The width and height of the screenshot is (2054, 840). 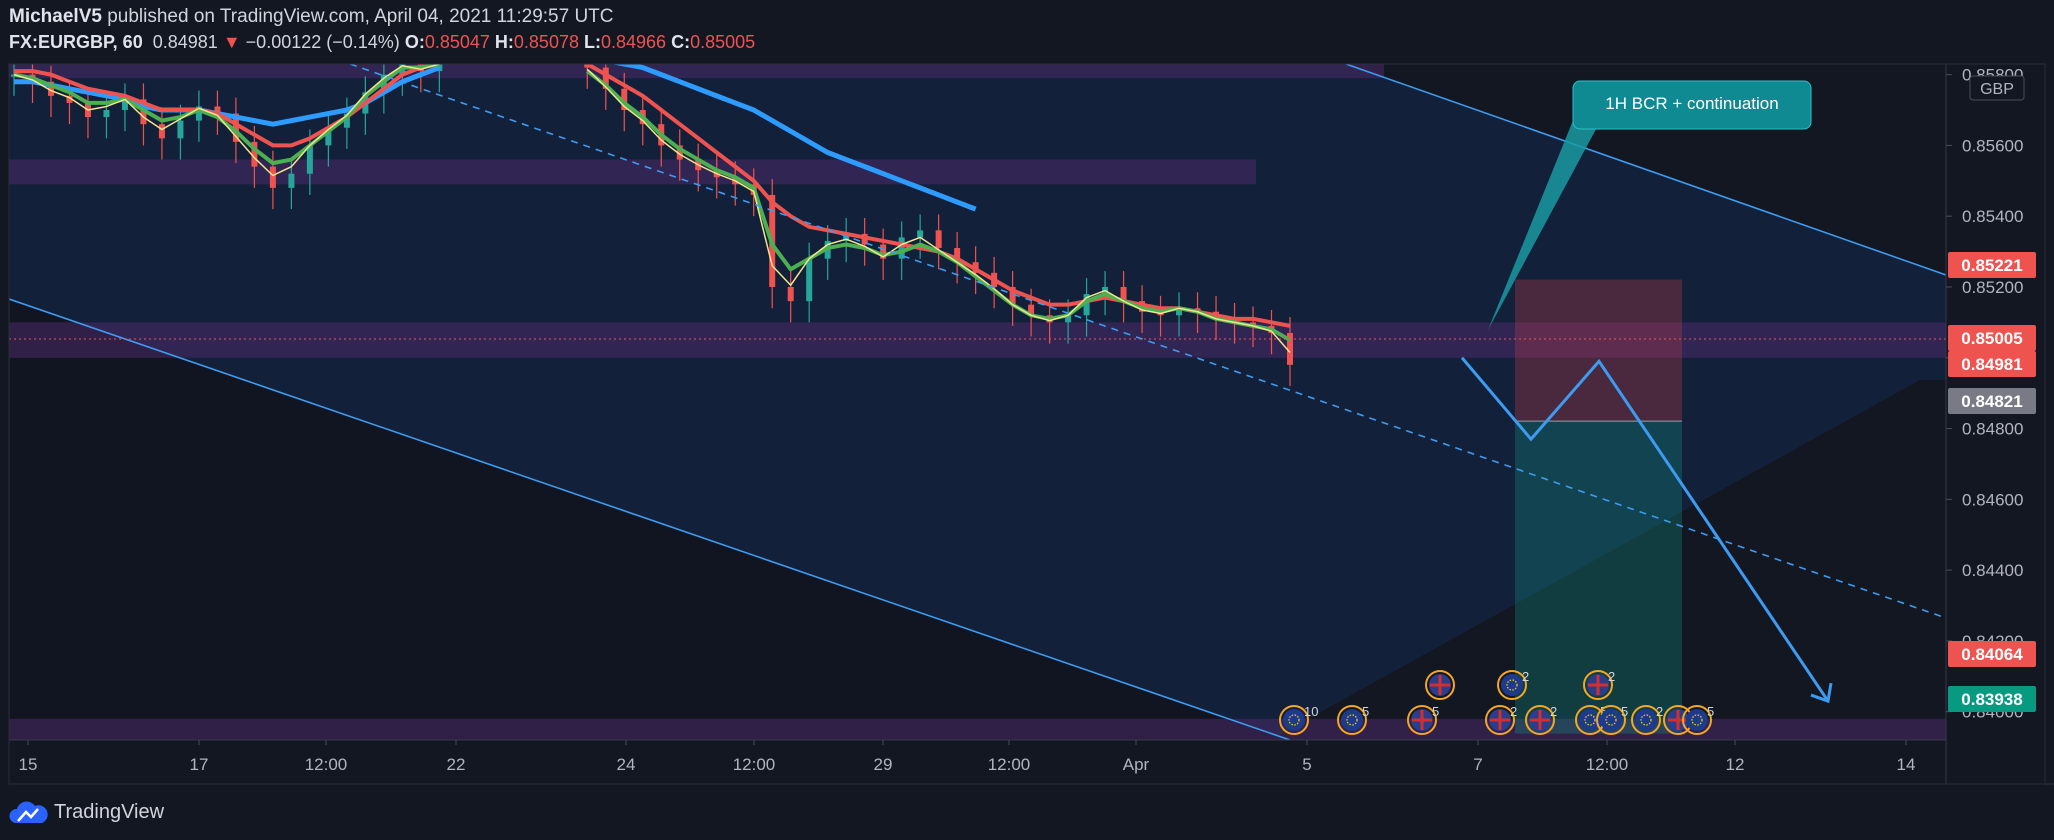 What do you see at coordinates (1992, 265) in the screenshot?
I see `price-badge: 0.85221` at bounding box center [1992, 265].